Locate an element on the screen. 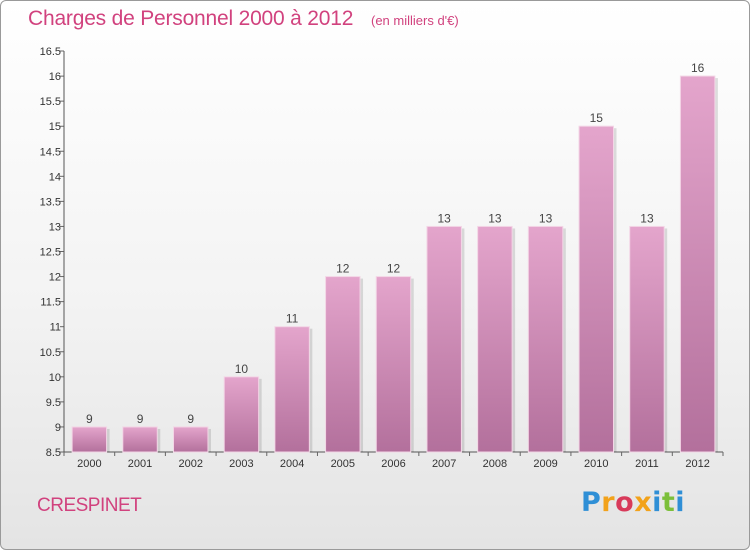 The width and height of the screenshot is (750, 550). y-tick-label: 12.5 is located at coordinates (50, 253).